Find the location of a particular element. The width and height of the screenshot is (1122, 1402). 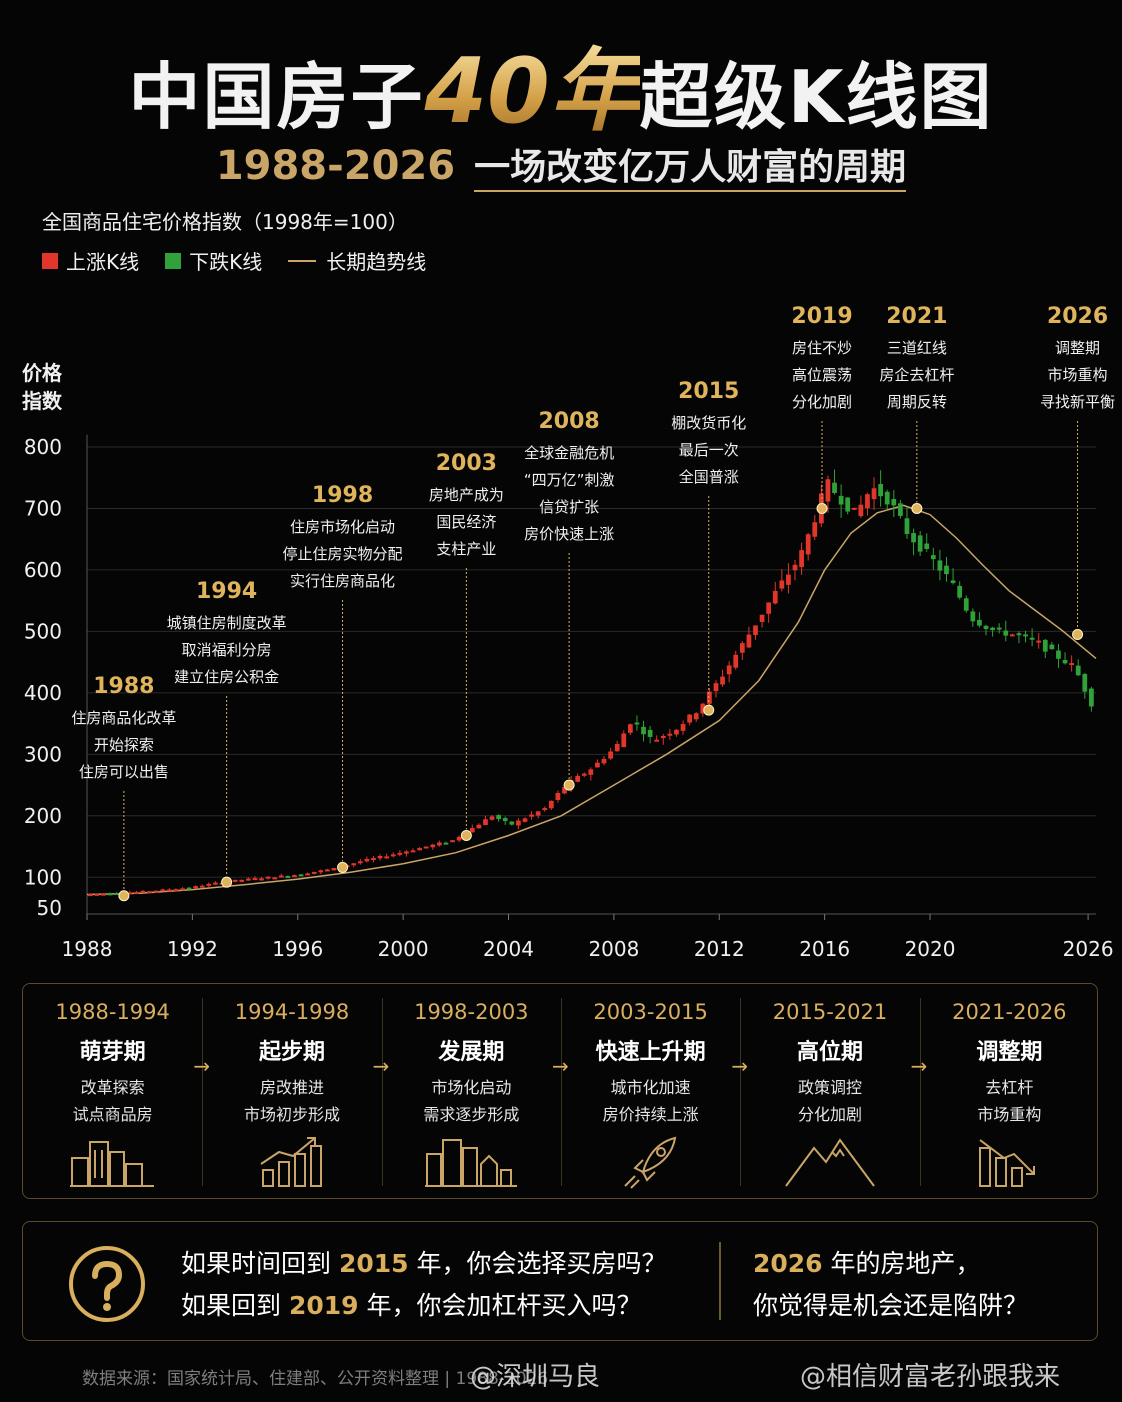

event-year: 1994 is located at coordinates (226, 591).